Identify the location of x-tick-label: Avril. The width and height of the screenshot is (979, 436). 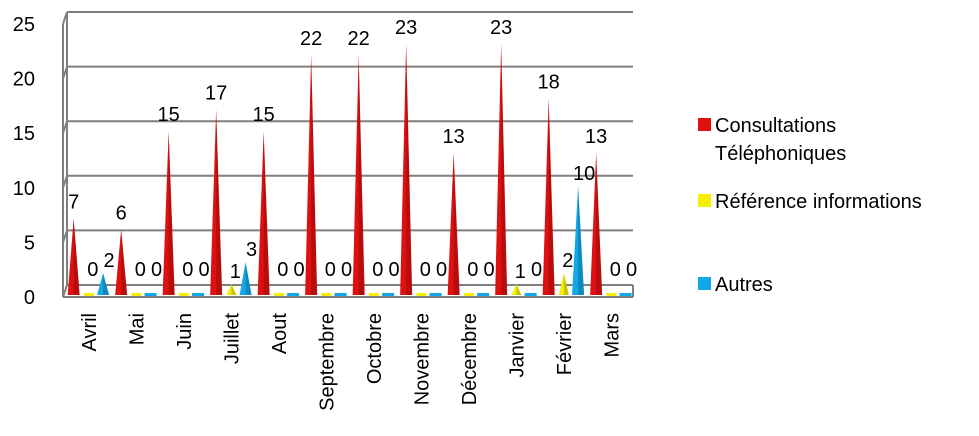
(90, 332).